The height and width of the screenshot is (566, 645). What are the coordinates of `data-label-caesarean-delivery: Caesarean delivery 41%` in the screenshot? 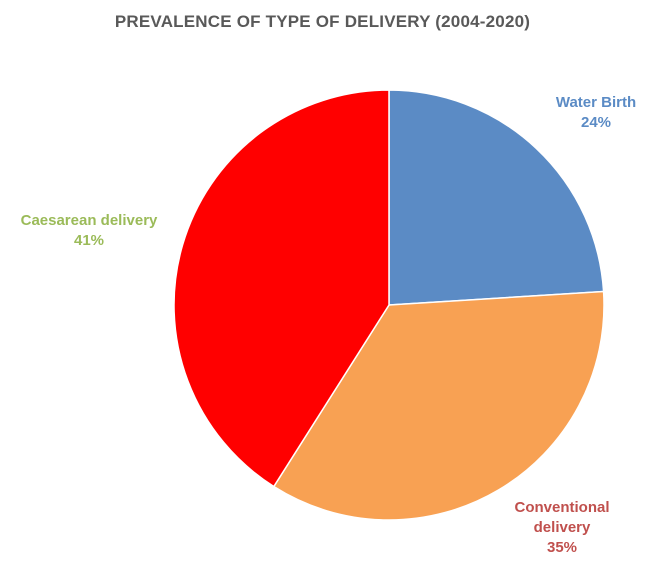 It's located at (89, 230).